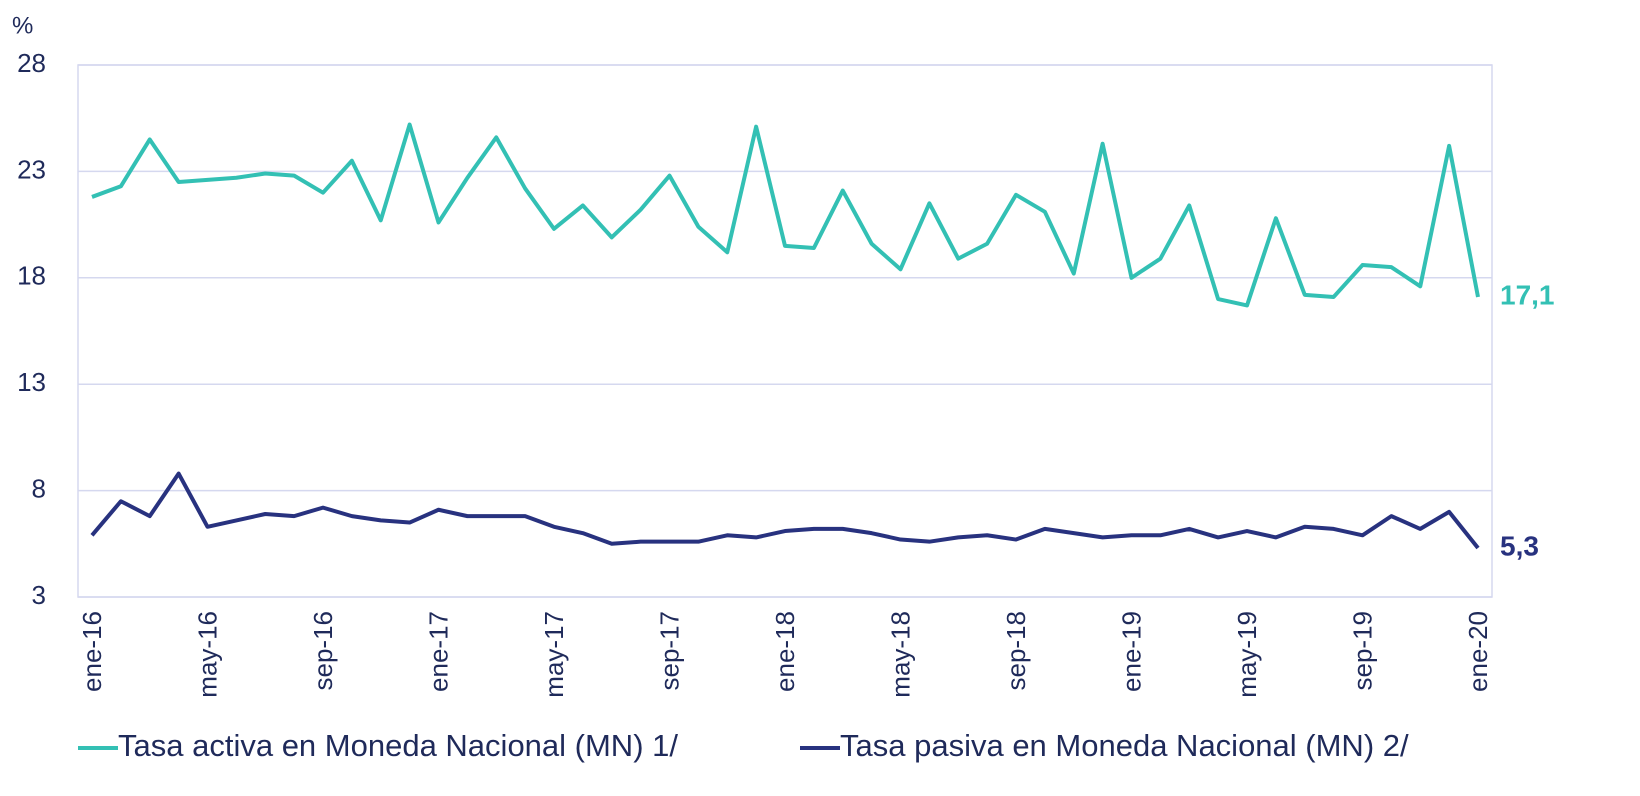 The width and height of the screenshot is (1640, 796). Describe the element at coordinates (1519, 545) in the screenshot. I see `value-label: 5,3` at that location.